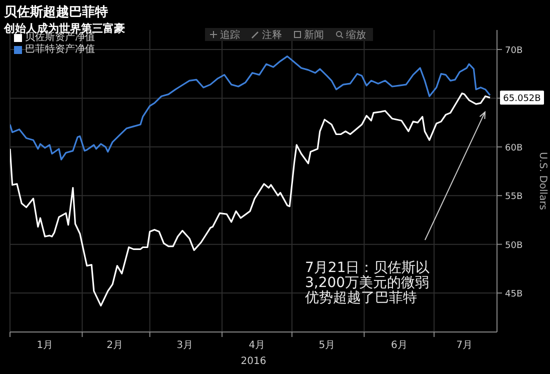 The height and width of the screenshot is (374, 550). What do you see at coordinates (257, 345) in the screenshot?
I see `x-tick-label: 4月` at bounding box center [257, 345].